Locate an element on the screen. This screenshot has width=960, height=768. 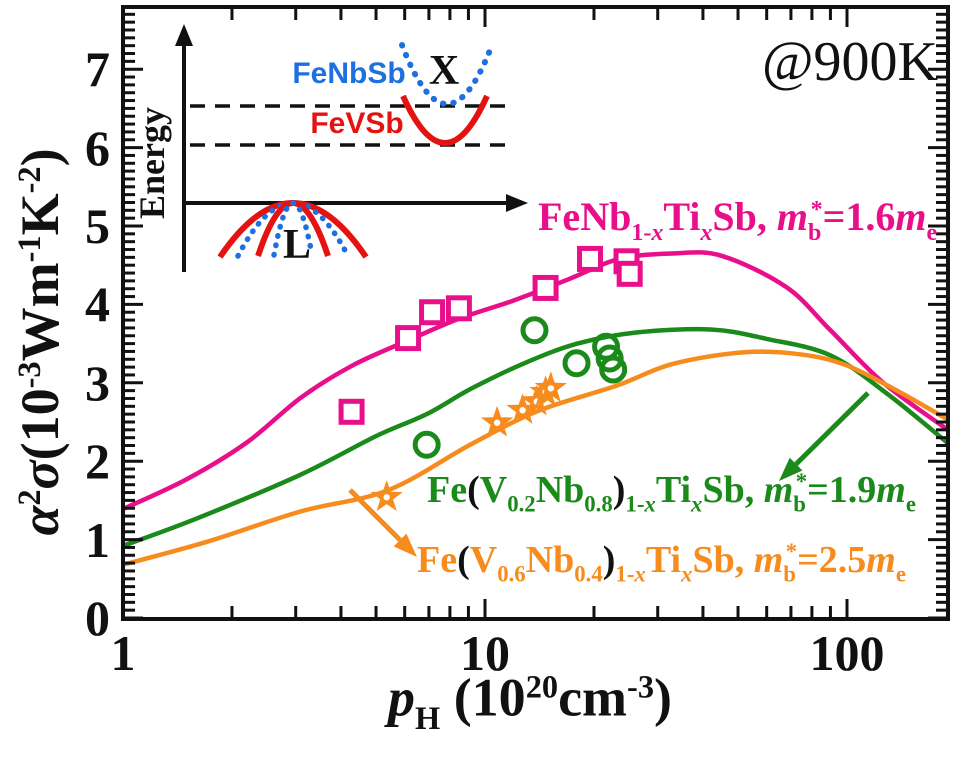
annotation-arrows is located at coordinates (609, 474).